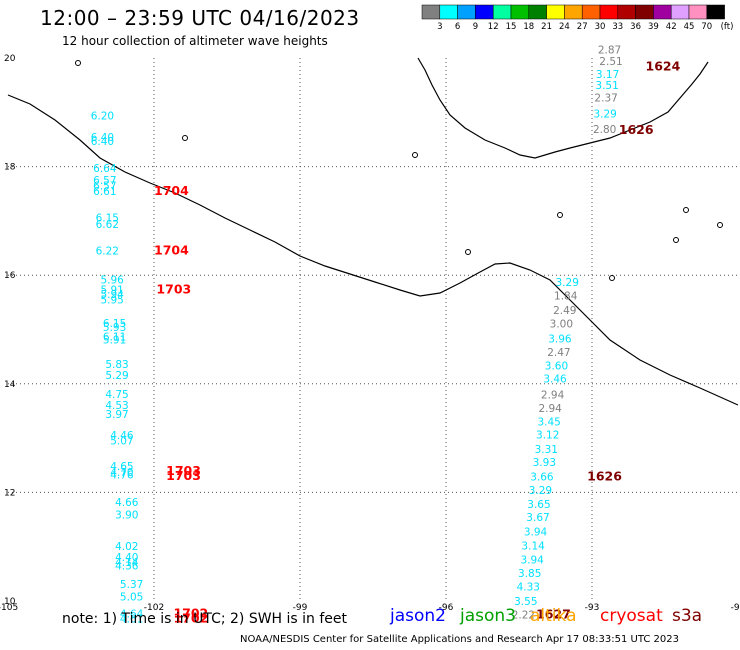 Image resolution: width=740 pixels, height=650 pixels. Describe the element at coordinates (457, 27) in the screenshot. I see `legend-tick-label: 6` at that location.